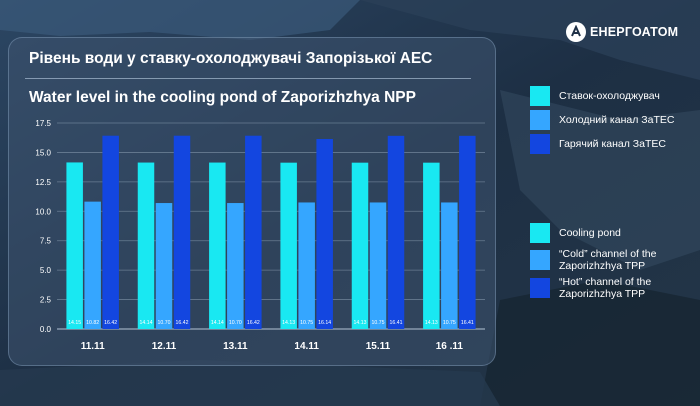 The width and height of the screenshot is (700, 406). Describe the element at coordinates (43, 123) in the screenshot. I see `y-tick-label: 17.5` at that location.